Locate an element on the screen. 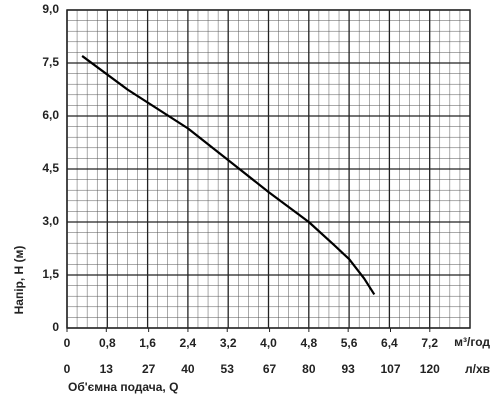 The image size is (500, 400). x-tick-label: 5,6 is located at coordinates (349, 343).